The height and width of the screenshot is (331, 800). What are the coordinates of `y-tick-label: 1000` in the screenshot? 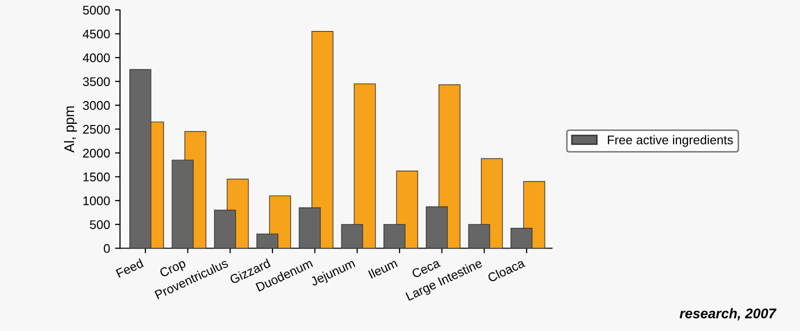 It's located at (96, 201).